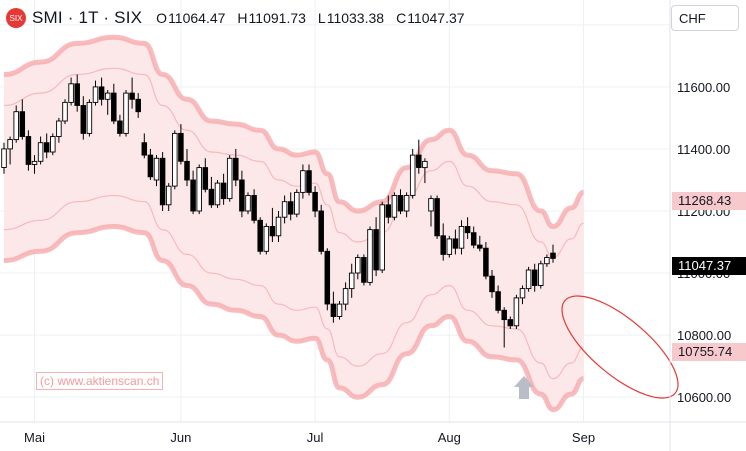  Describe the element at coordinates (705, 18) in the screenshot. I see `currency-button: CHF` at that location.